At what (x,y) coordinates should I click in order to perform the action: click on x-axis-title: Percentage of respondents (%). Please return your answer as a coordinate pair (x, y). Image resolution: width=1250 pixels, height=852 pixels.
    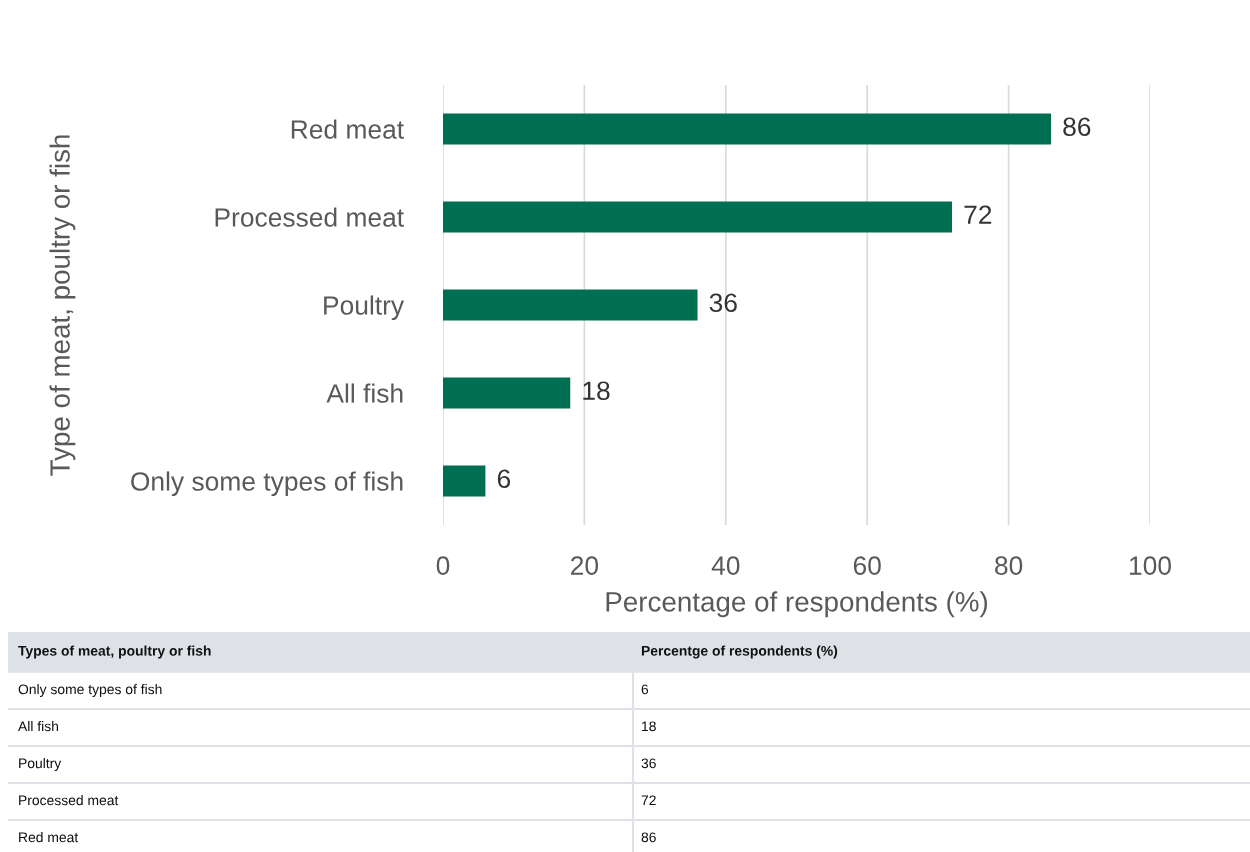
    Looking at the image, I should click on (797, 604).